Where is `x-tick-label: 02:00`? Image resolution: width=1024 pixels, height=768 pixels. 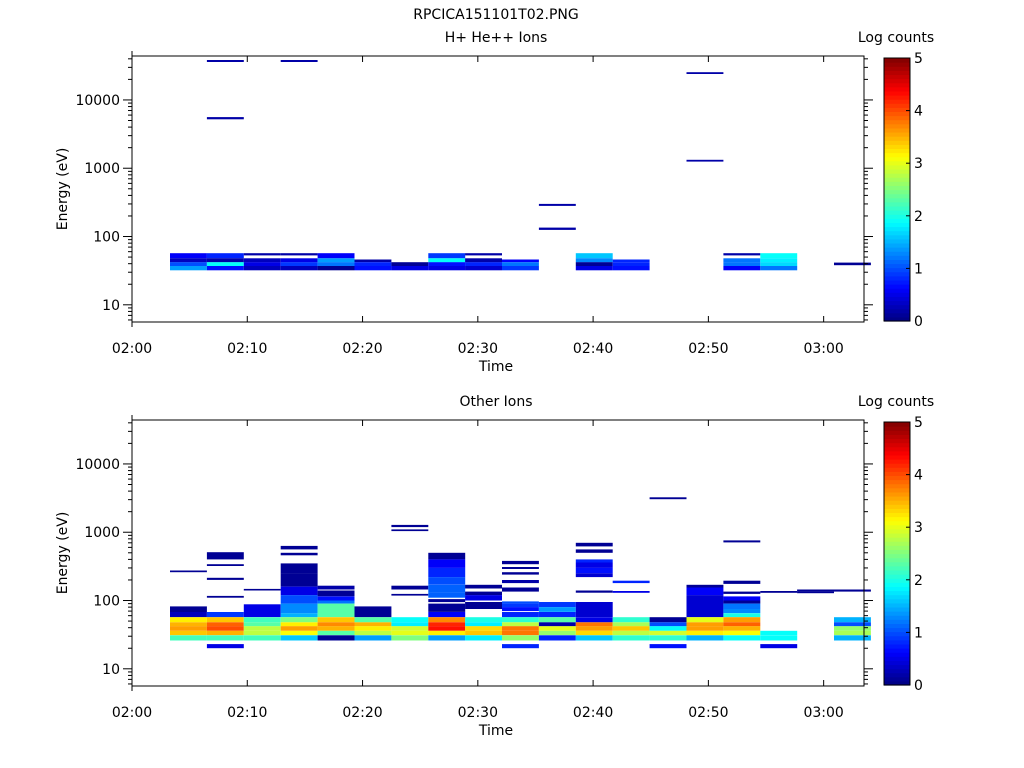 x-tick-label: 02:00 is located at coordinates (132, 713).